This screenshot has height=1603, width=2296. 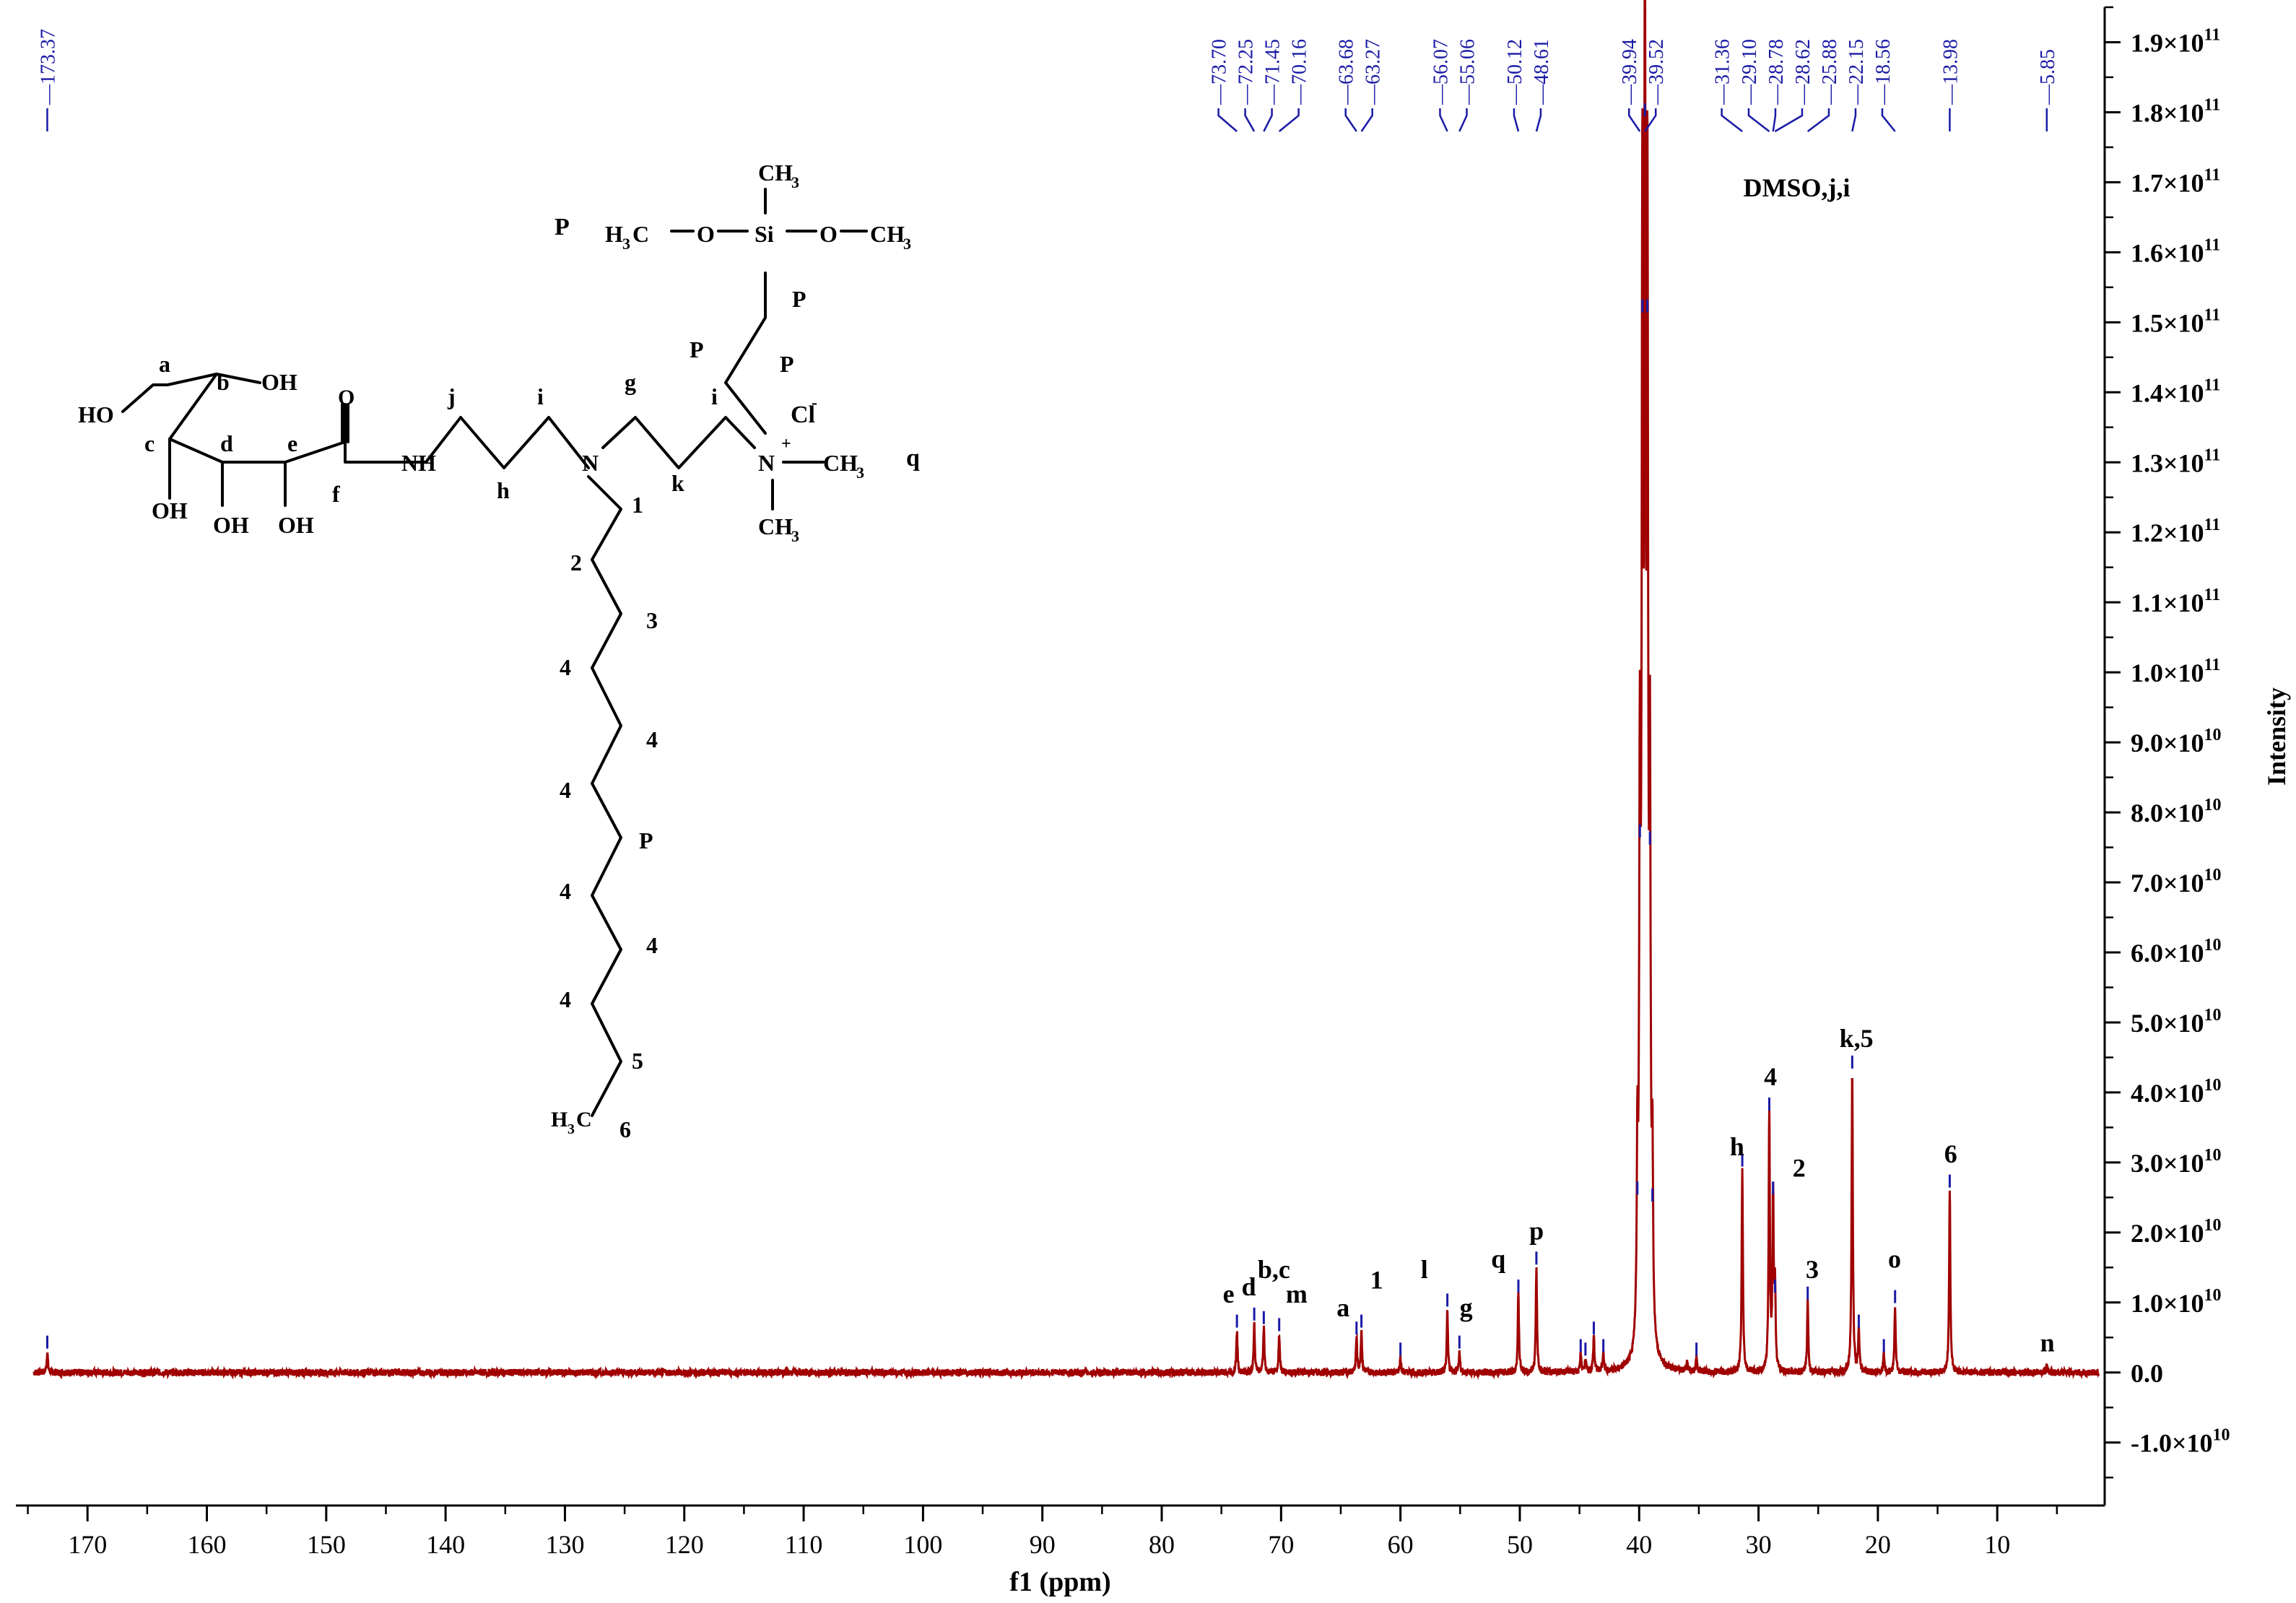 I want to click on x-tick-label: 60, so click(x=1401, y=1544).